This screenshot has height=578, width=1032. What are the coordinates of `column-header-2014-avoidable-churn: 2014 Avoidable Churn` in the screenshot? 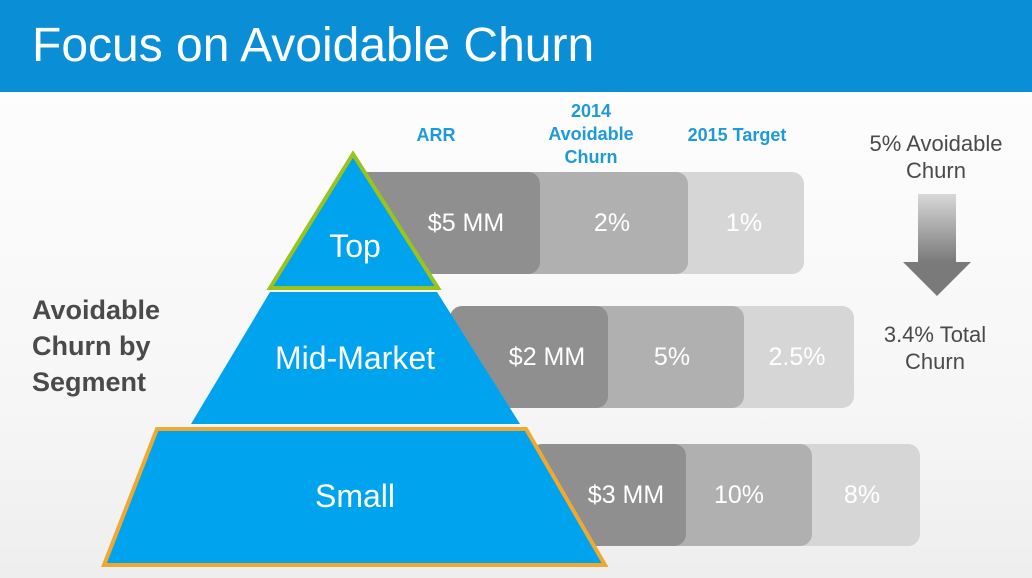 It's located at (591, 134).